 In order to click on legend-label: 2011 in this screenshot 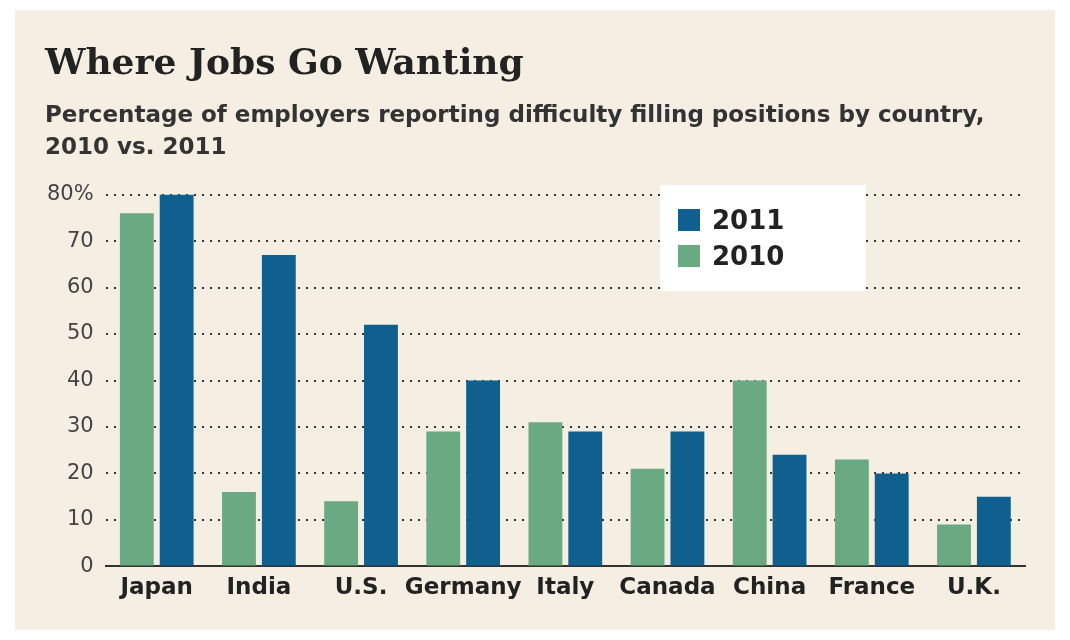, I will do `click(748, 220)`.